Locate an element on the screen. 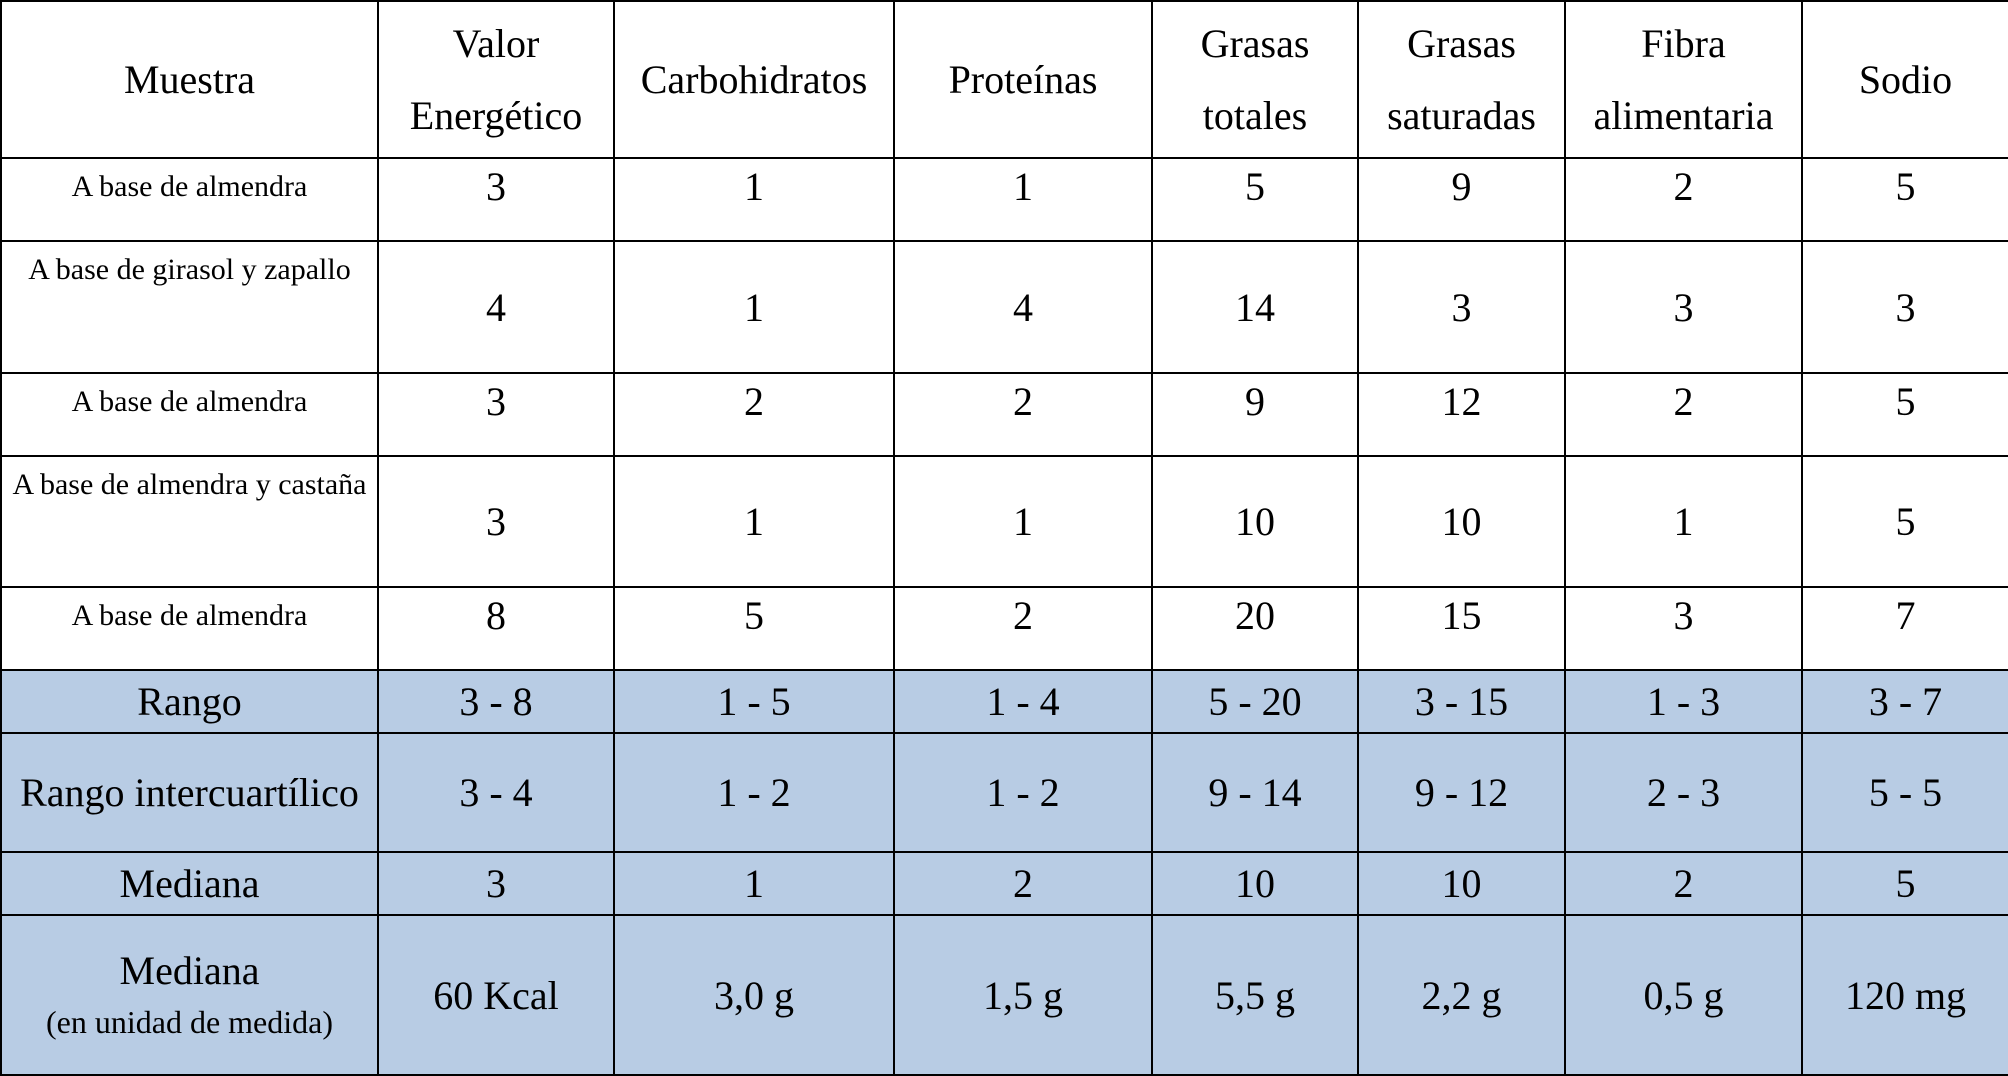 This screenshot has width=2008, height=1076. value-cell: 14 is located at coordinates (1255, 307).